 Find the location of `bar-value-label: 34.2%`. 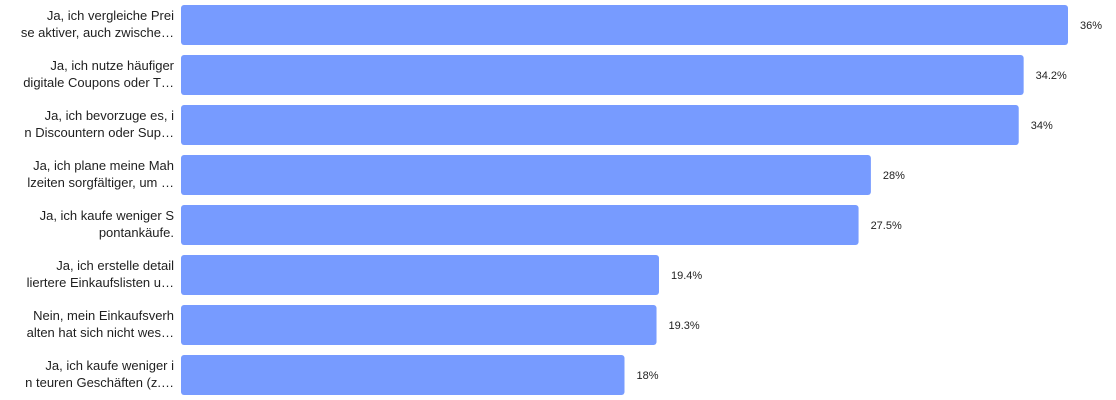

bar-value-label: 34.2% is located at coordinates (1051, 76).